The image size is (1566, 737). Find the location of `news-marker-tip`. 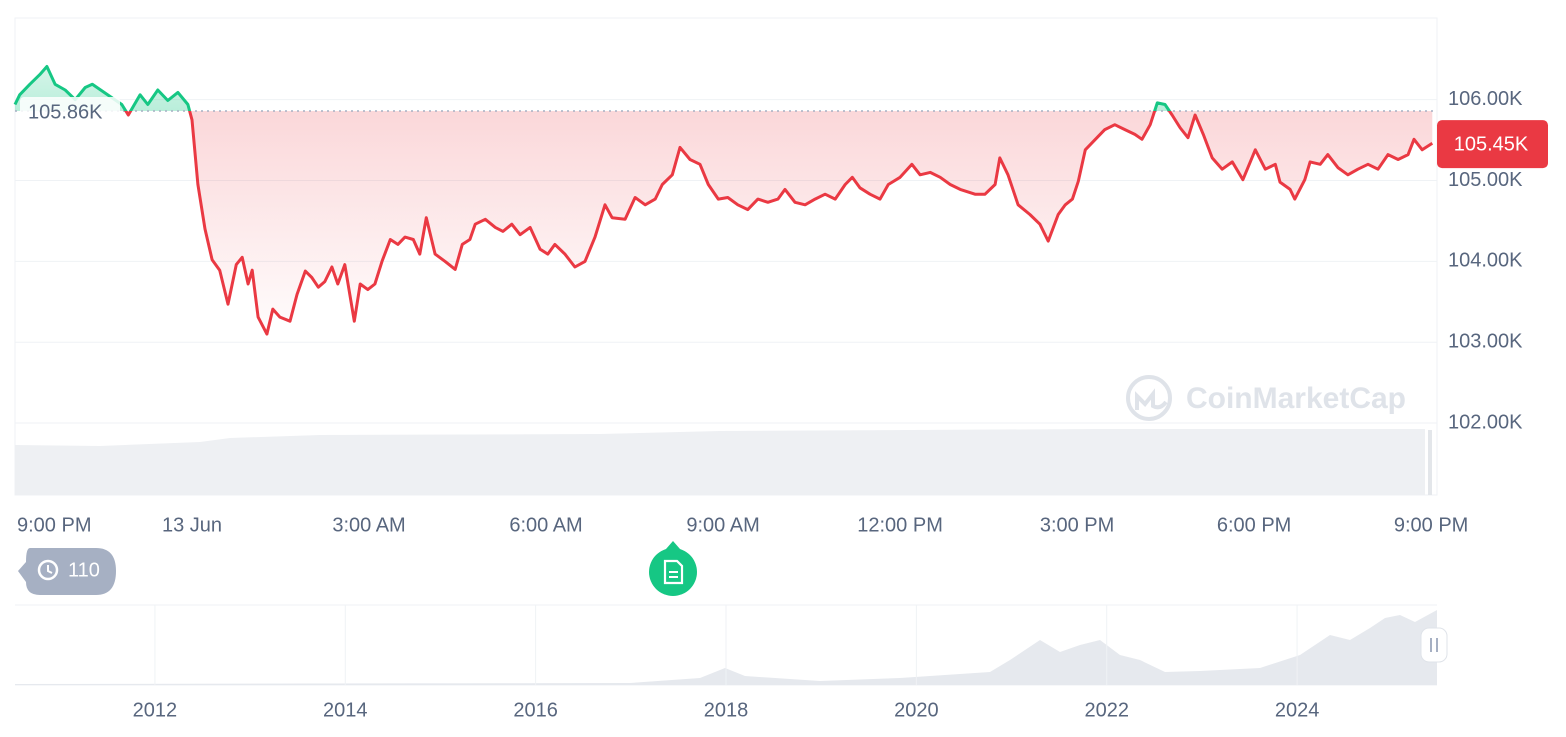

news-marker-tip is located at coordinates (673, 545).